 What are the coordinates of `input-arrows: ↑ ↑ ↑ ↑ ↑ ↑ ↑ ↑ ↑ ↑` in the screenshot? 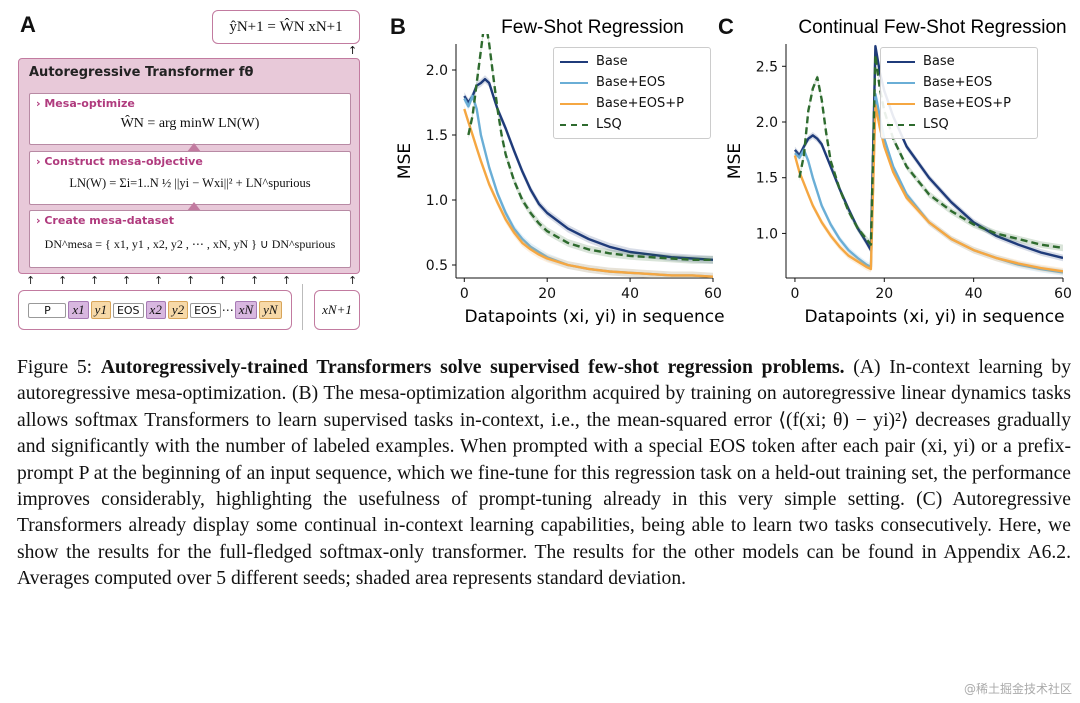 It's located at (188, 281).